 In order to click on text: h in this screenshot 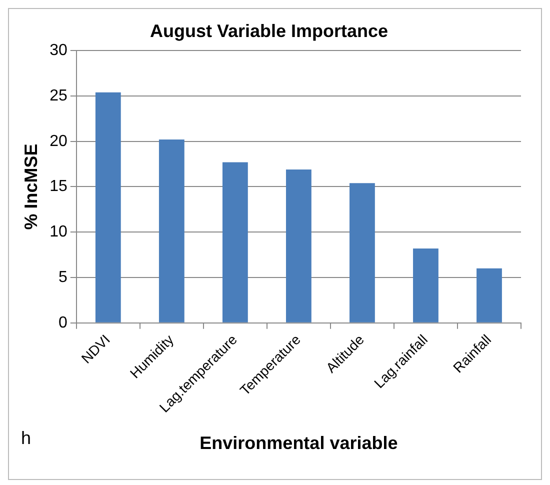, I will do `click(26, 438)`.